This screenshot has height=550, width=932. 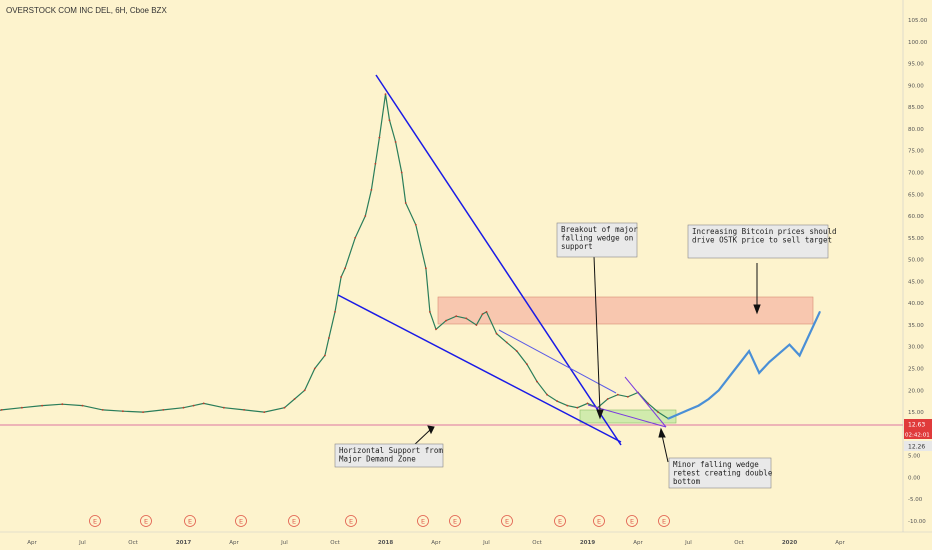 I want to click on resistance-zone, so click(x=625, y=310).